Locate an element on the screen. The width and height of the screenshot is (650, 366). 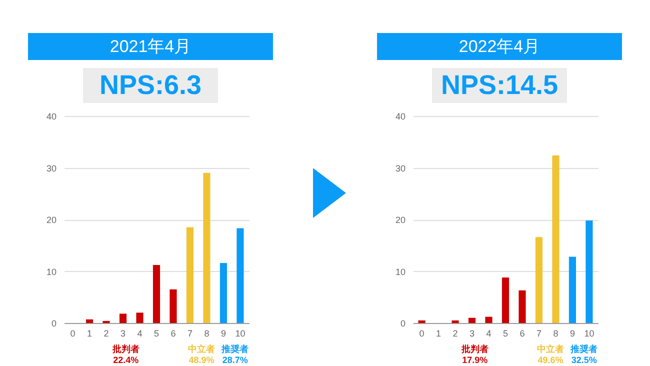
text: 32.5% is located at coordinates (584, 360).